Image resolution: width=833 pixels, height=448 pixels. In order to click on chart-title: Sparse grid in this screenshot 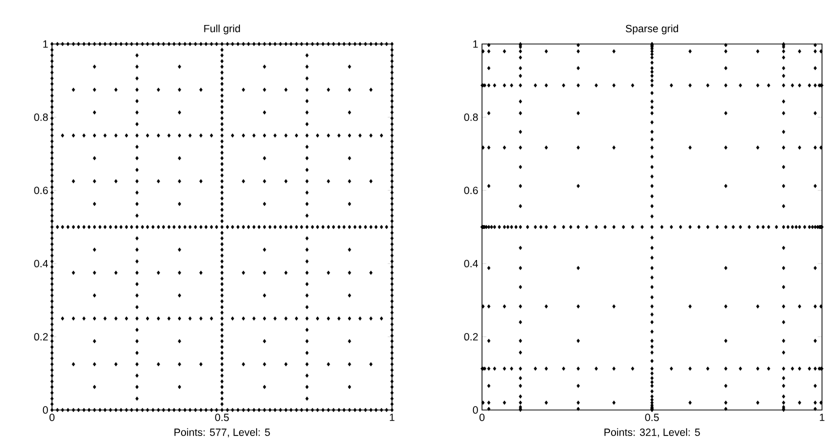, I will do `click(652, 29)`.